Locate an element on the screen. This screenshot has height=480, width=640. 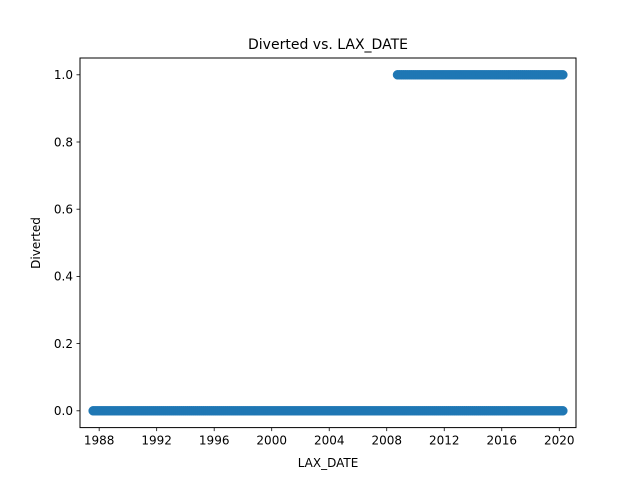
x-tick-label: 2004 is located at coordinates (329, 441).